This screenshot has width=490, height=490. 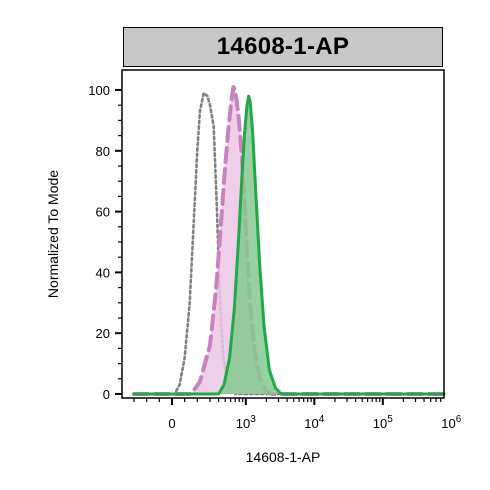 What do you see at coordinates (105, 242) in the screenshot?
I see `y-axis: 0 20 40 60 80 100` at bounding box center [105, 242].